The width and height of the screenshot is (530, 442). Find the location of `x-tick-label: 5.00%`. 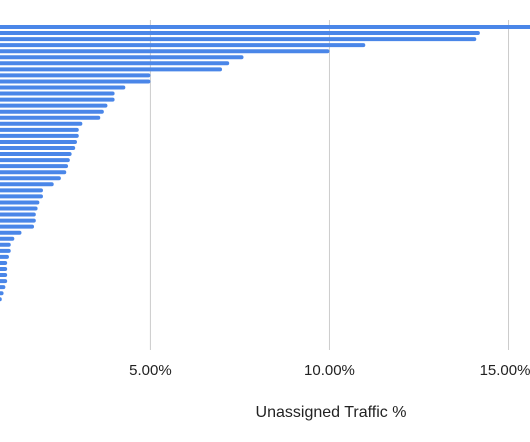

x-tick-label: 5.00% is located at coordinates (150, 370).